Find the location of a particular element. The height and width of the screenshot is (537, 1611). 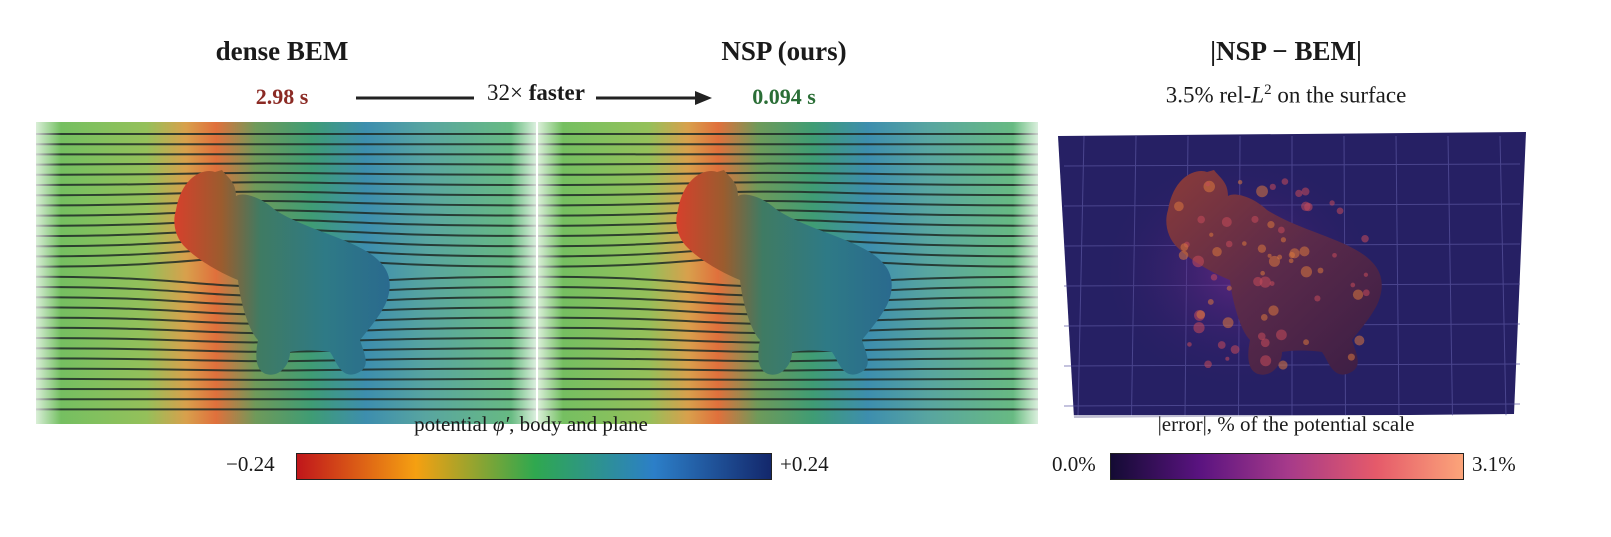

potential-colorbar-max: +0.24 is located at coordinates (804, 464).